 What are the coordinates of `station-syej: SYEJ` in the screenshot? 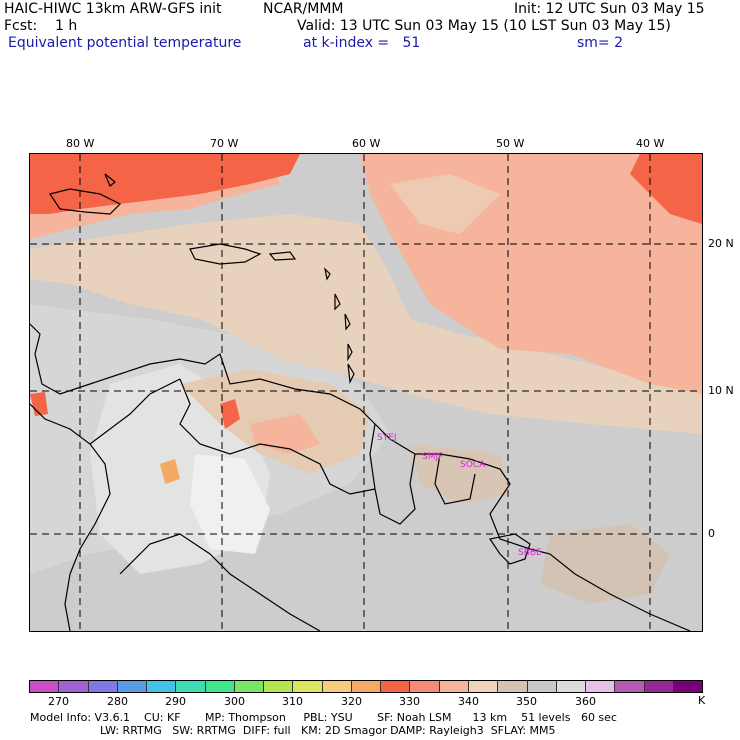 It's located at (387, 438).